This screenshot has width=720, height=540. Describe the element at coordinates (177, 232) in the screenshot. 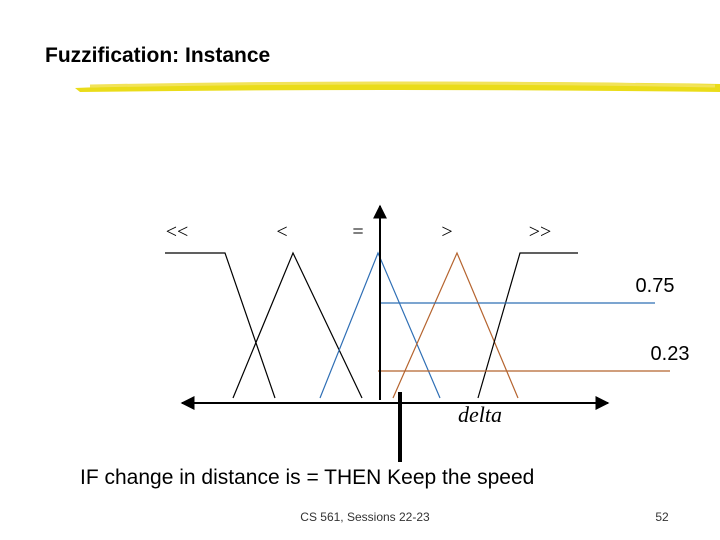

I see `set-label: <<` at that location.